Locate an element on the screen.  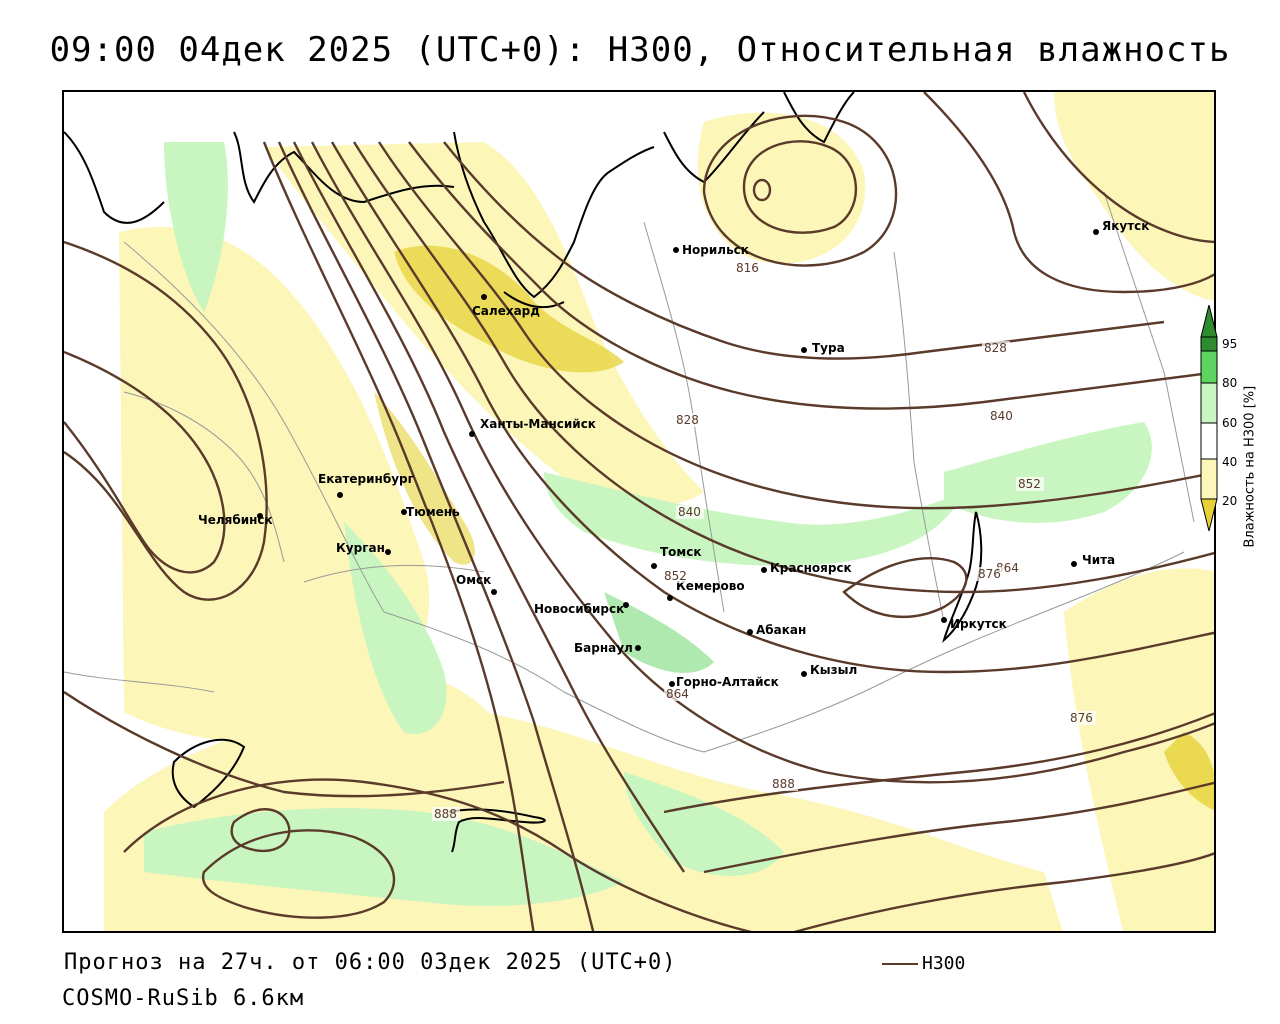
colorbar-bottom-arrow is located at coordinates (1209, 515).